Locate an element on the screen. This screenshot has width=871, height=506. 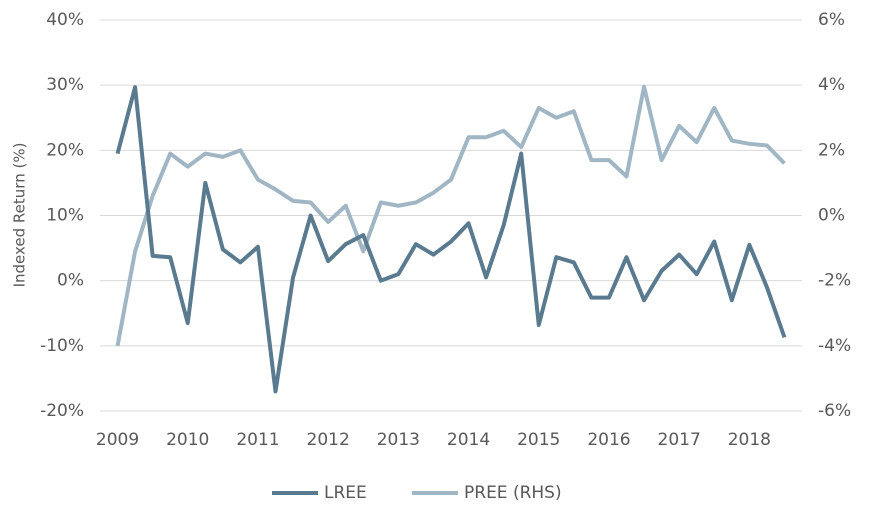
legend-label: PREE (RHS) is located at coordinates (513, 493).